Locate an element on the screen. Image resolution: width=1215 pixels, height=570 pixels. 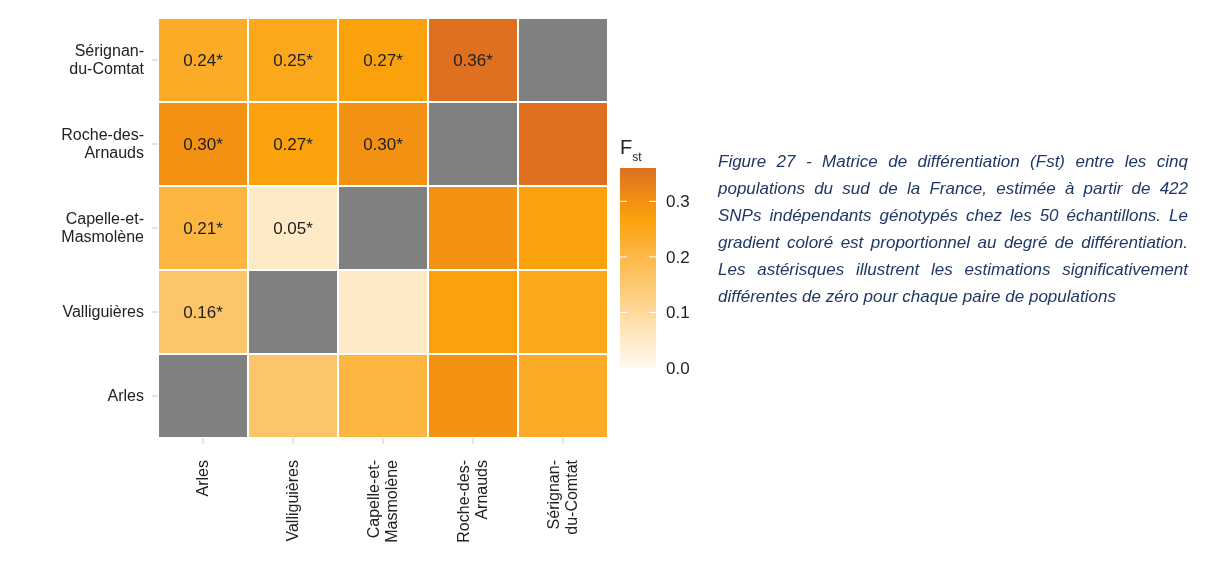
y-tick-label: Roche-des-Arnauds is located at coordinates (102, 143).